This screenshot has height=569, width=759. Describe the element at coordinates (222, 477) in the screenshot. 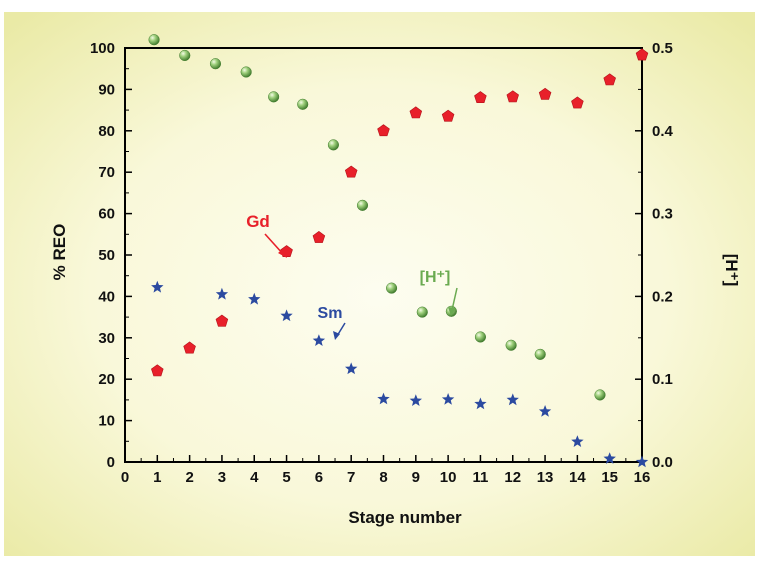

I see `x-tick-label: 3` at that location.